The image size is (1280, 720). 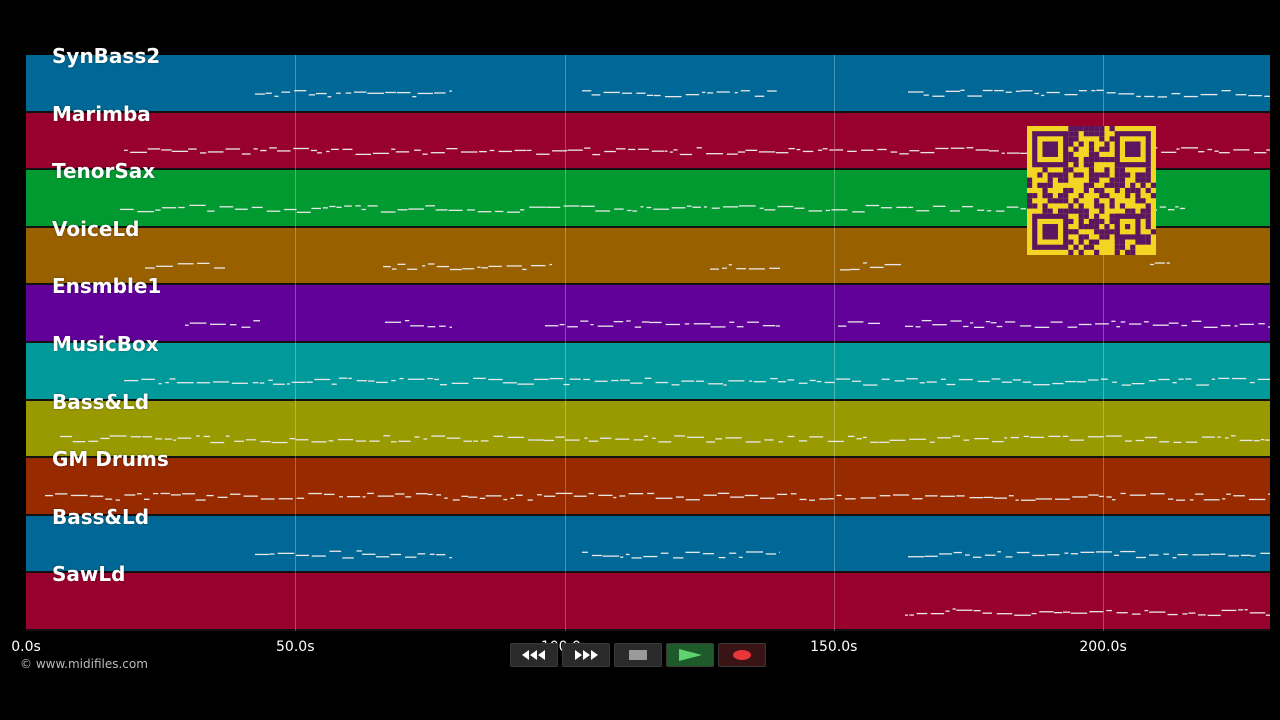 I want to click on track-name-label: SawLd, so click(x=89, y=574).